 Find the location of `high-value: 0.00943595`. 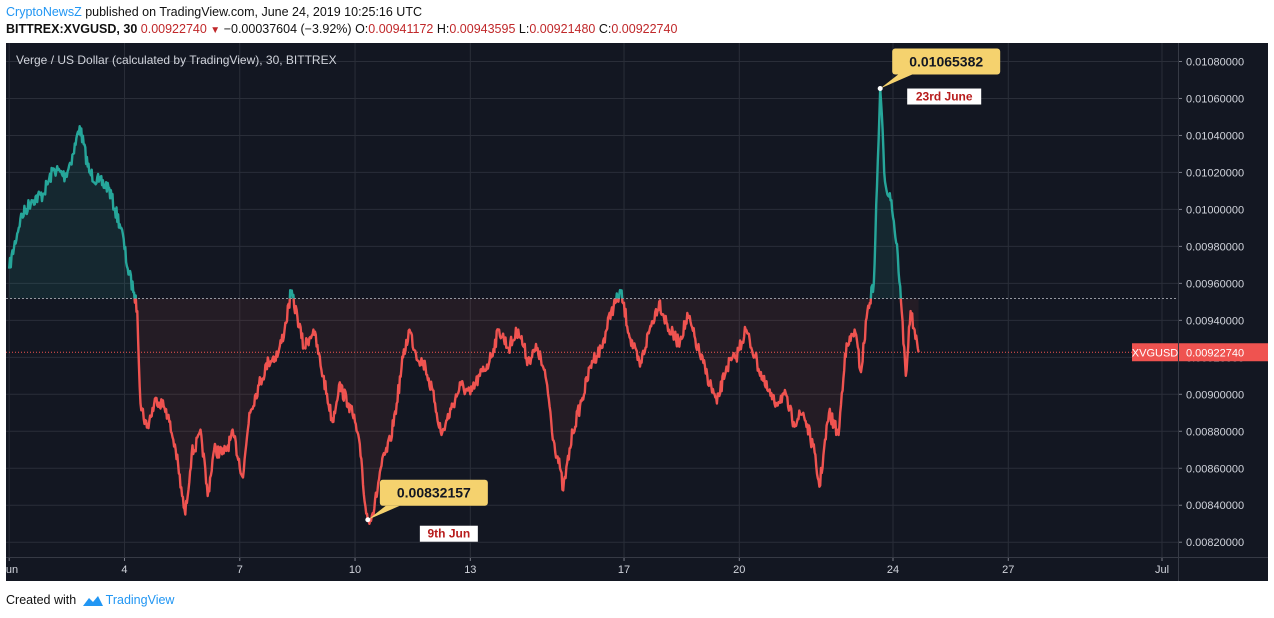

high-value: 0.00943595 is located at coordinates (482, 29).